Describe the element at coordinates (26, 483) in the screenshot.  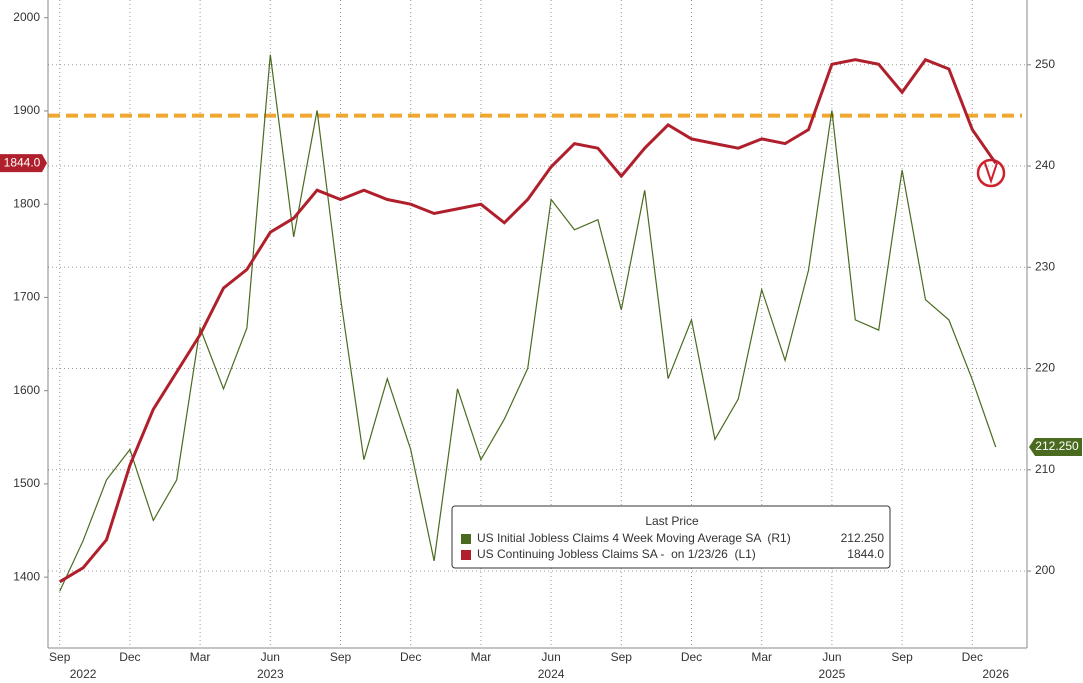
I see `y-tick-label: 1500` at that location.